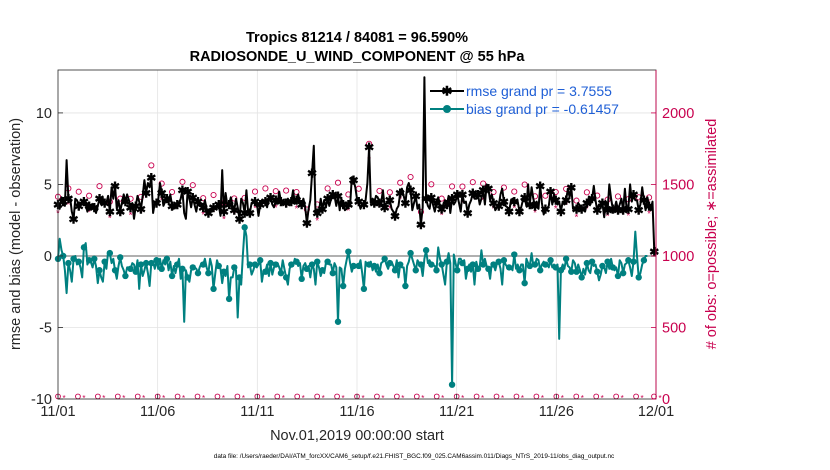 Image resolution: width=830 pixels, height=470 pixels. What do you see at coordinates (257, 412) in the screenshot?
I see `x-tick-label: 11/11` at bounding box center [257, 412].